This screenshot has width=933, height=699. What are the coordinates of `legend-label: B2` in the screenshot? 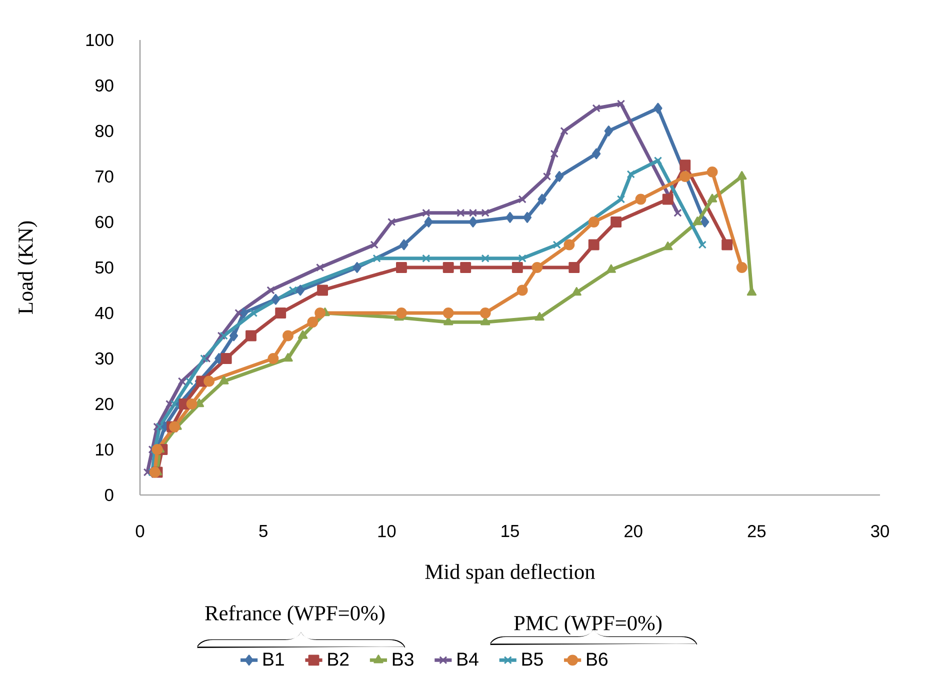 It's located at (338, 659).